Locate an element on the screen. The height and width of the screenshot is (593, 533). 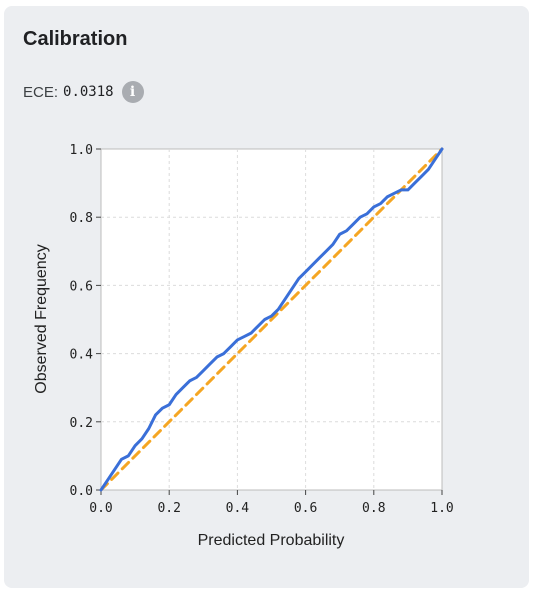
y-axis-label: Observed Frequency is located at coordinates (41, 318).